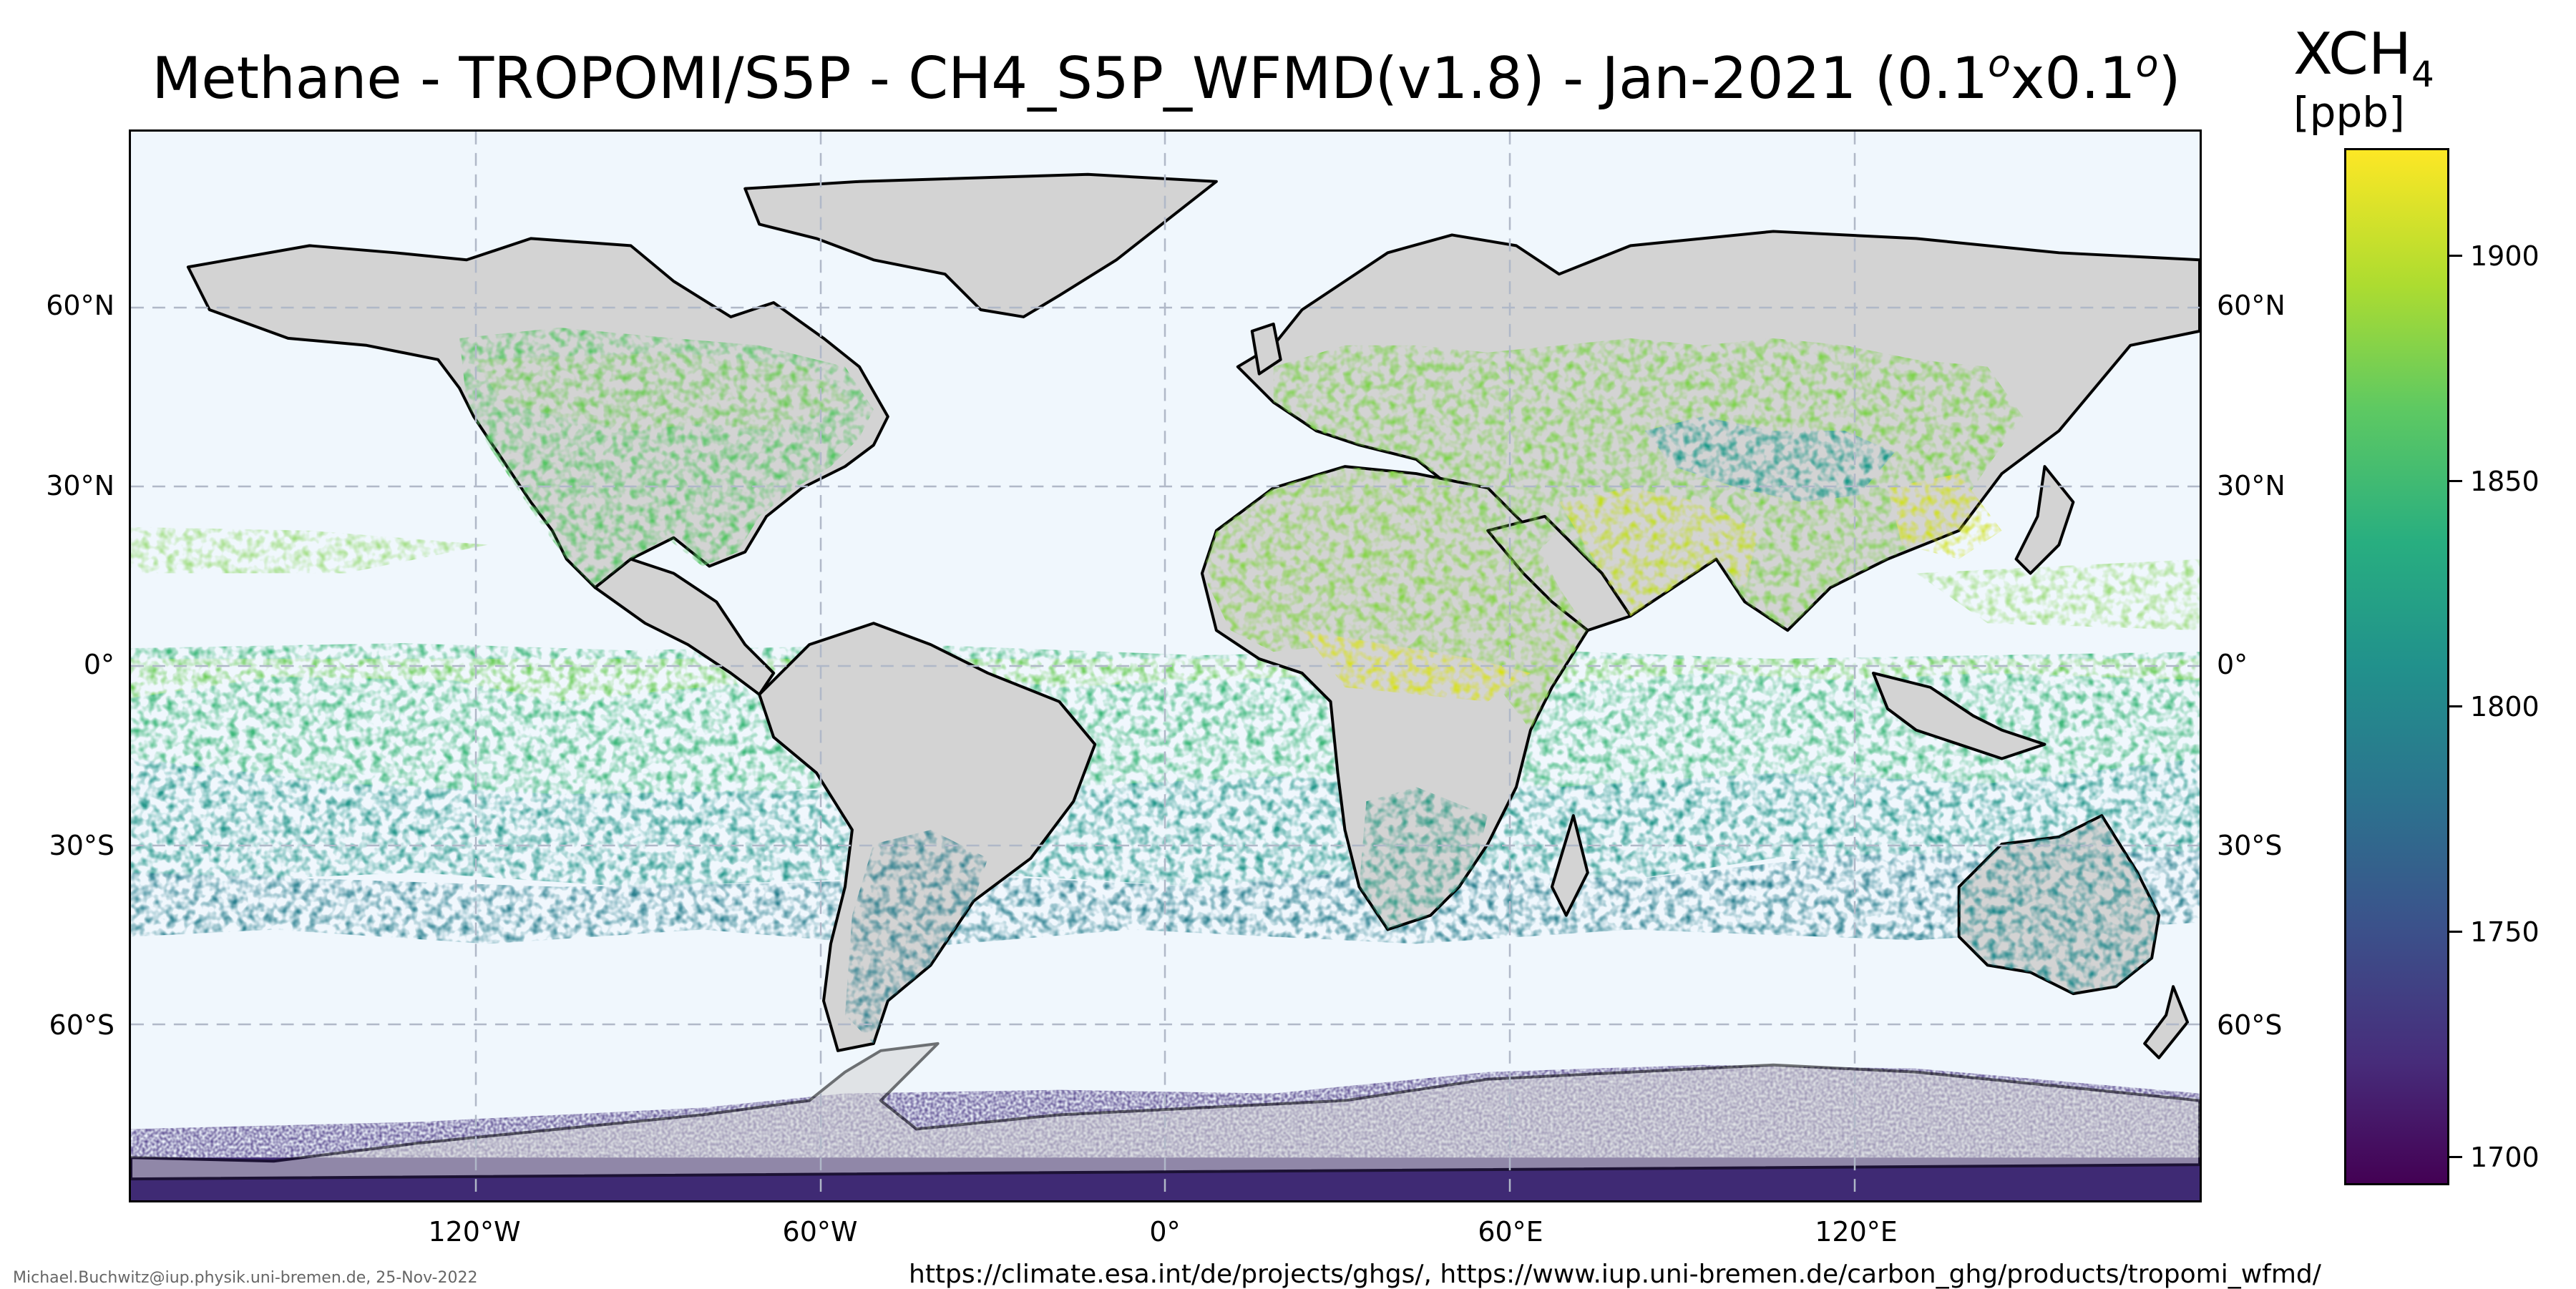 The image size is (2576, 1289). Describe the element at coordinates (1266, 349) in the screenshot. I see `british-isles` at that location.